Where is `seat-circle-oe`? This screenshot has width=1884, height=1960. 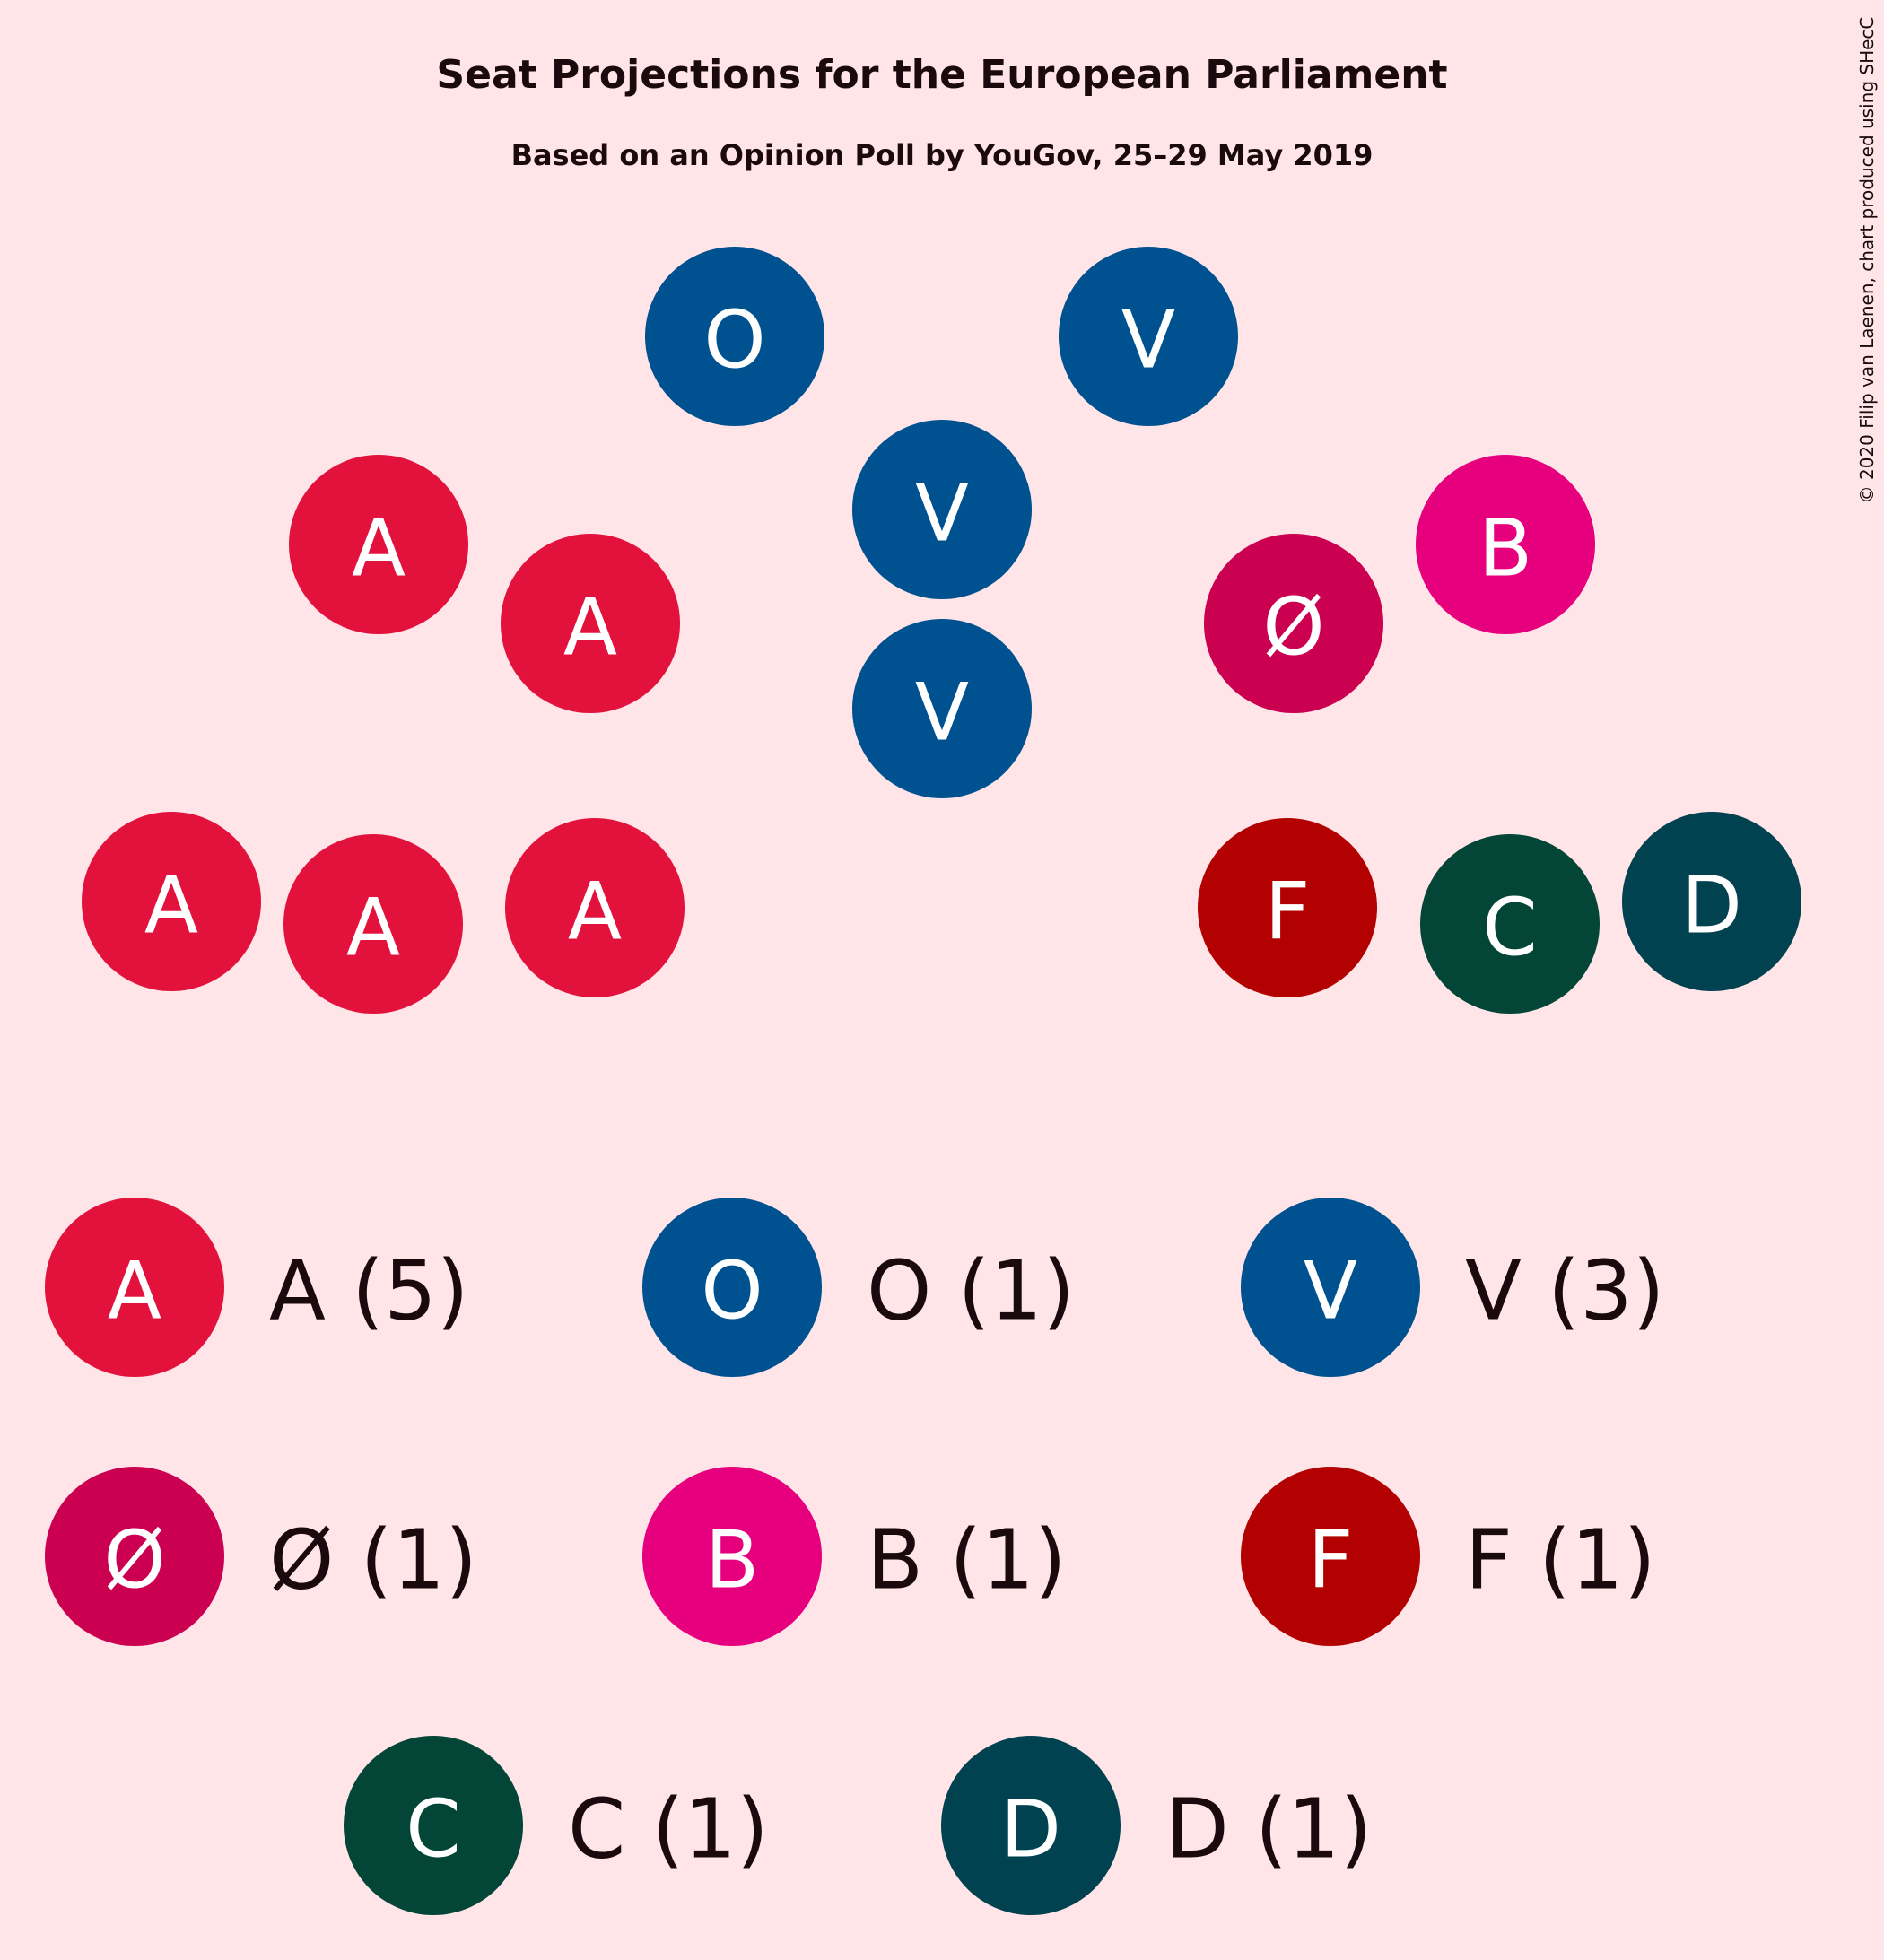
seat-circle-oe is located at coordinates (1293, 623).